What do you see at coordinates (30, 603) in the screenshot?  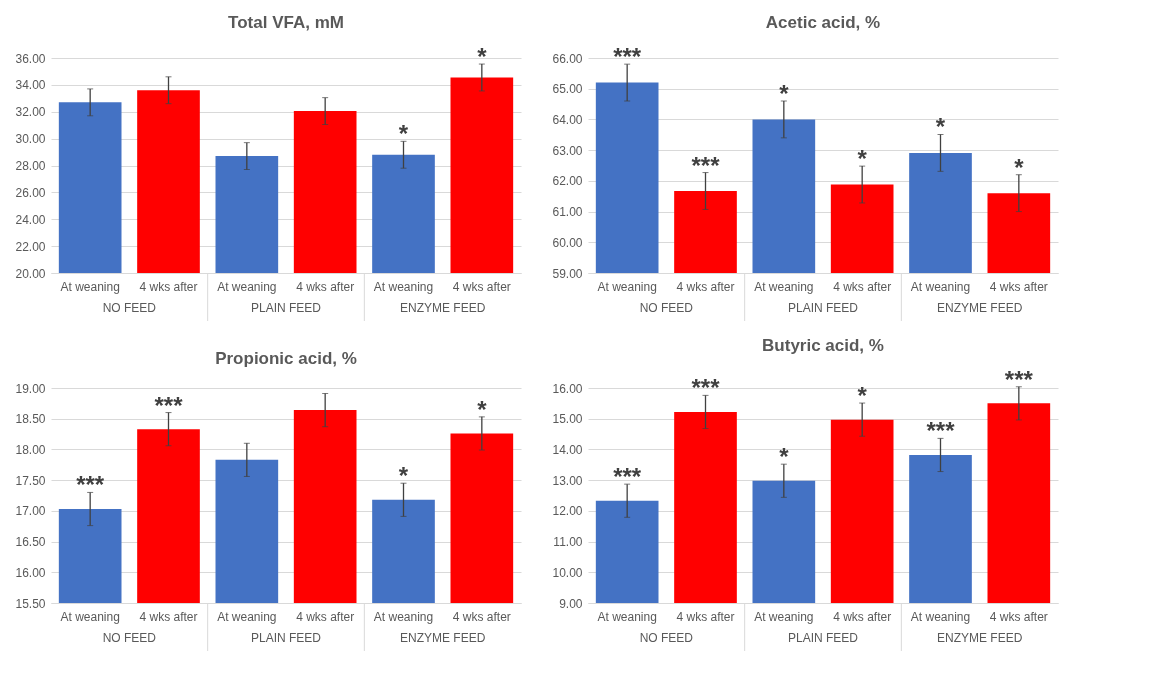 I see `y-tick-label: 15.50` at bounding box center [30, 603].